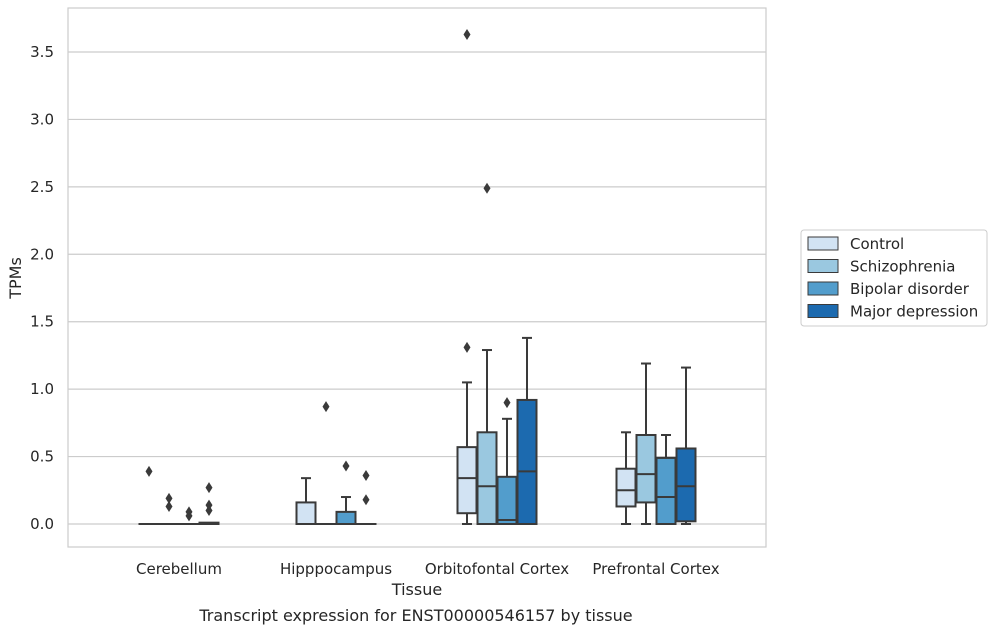 The width and height of the screenshot is (997, 634). What do you see at coordinates (902, 267) in the screenshot?
I see `legend-label: Schizophrenia` at bounding box center [902, 267].